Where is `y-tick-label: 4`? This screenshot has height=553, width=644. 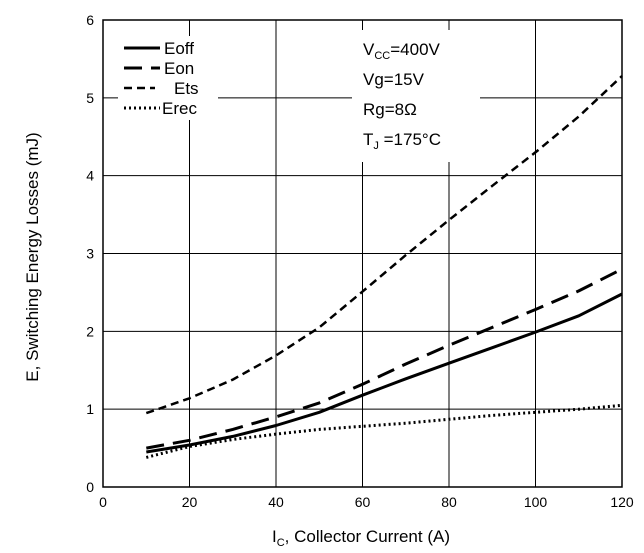 y-tick-label: 4 is located at coordinates (90, 176).